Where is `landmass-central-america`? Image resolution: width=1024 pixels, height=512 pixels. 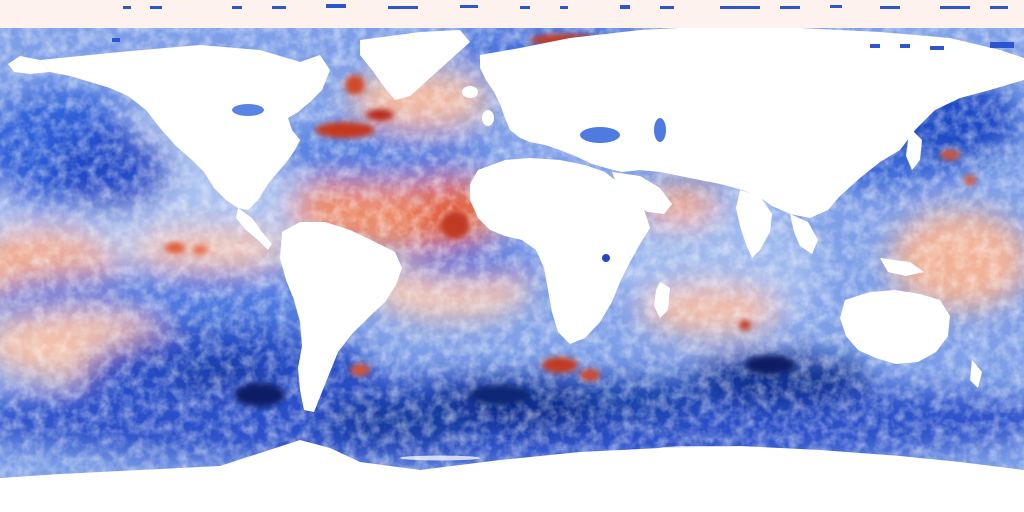
landmass-central-america is located at coordinates (254, 229).